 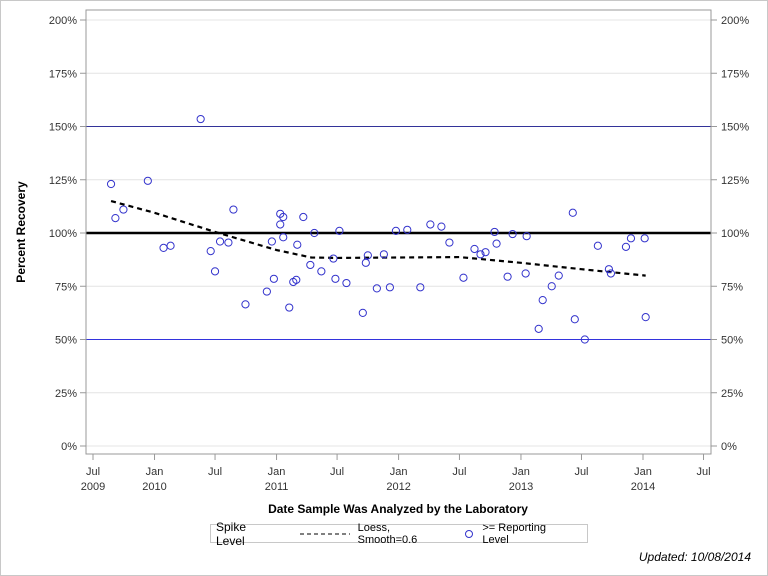 What do you see at coordinates (324, 533) in the screenshot?
I see `dashed-line-icon` at bounding box center [324, 533].